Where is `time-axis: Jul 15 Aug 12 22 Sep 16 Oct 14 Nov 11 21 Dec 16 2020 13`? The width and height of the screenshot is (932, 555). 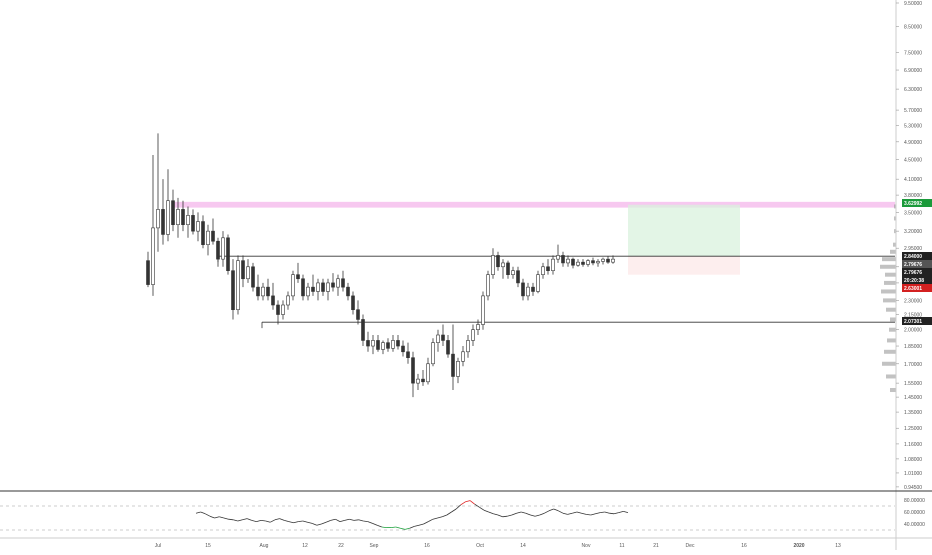 time-axis: Jul 15 Aug 12 22 Sep 16 Oct 14 Nov 11 21 Dec 16 2020 13 is located at coordinates (498, 546).